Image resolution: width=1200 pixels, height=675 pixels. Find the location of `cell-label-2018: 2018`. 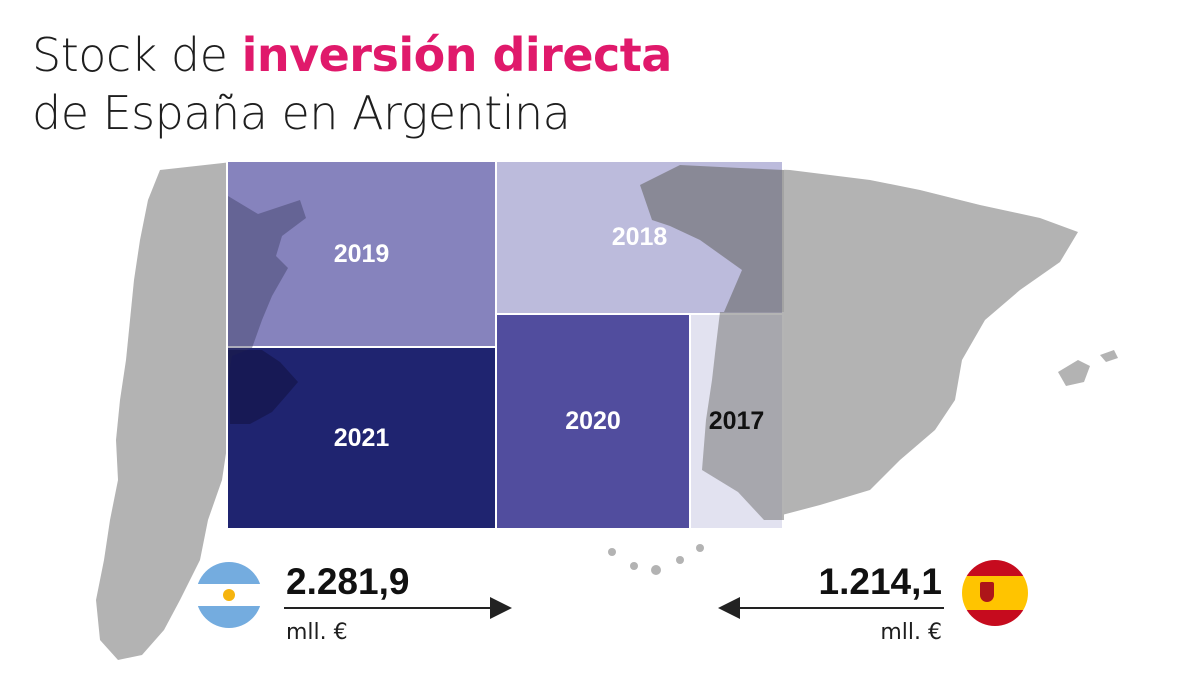

cell-label-2018: 2018 is located at coordinates (639, 237).